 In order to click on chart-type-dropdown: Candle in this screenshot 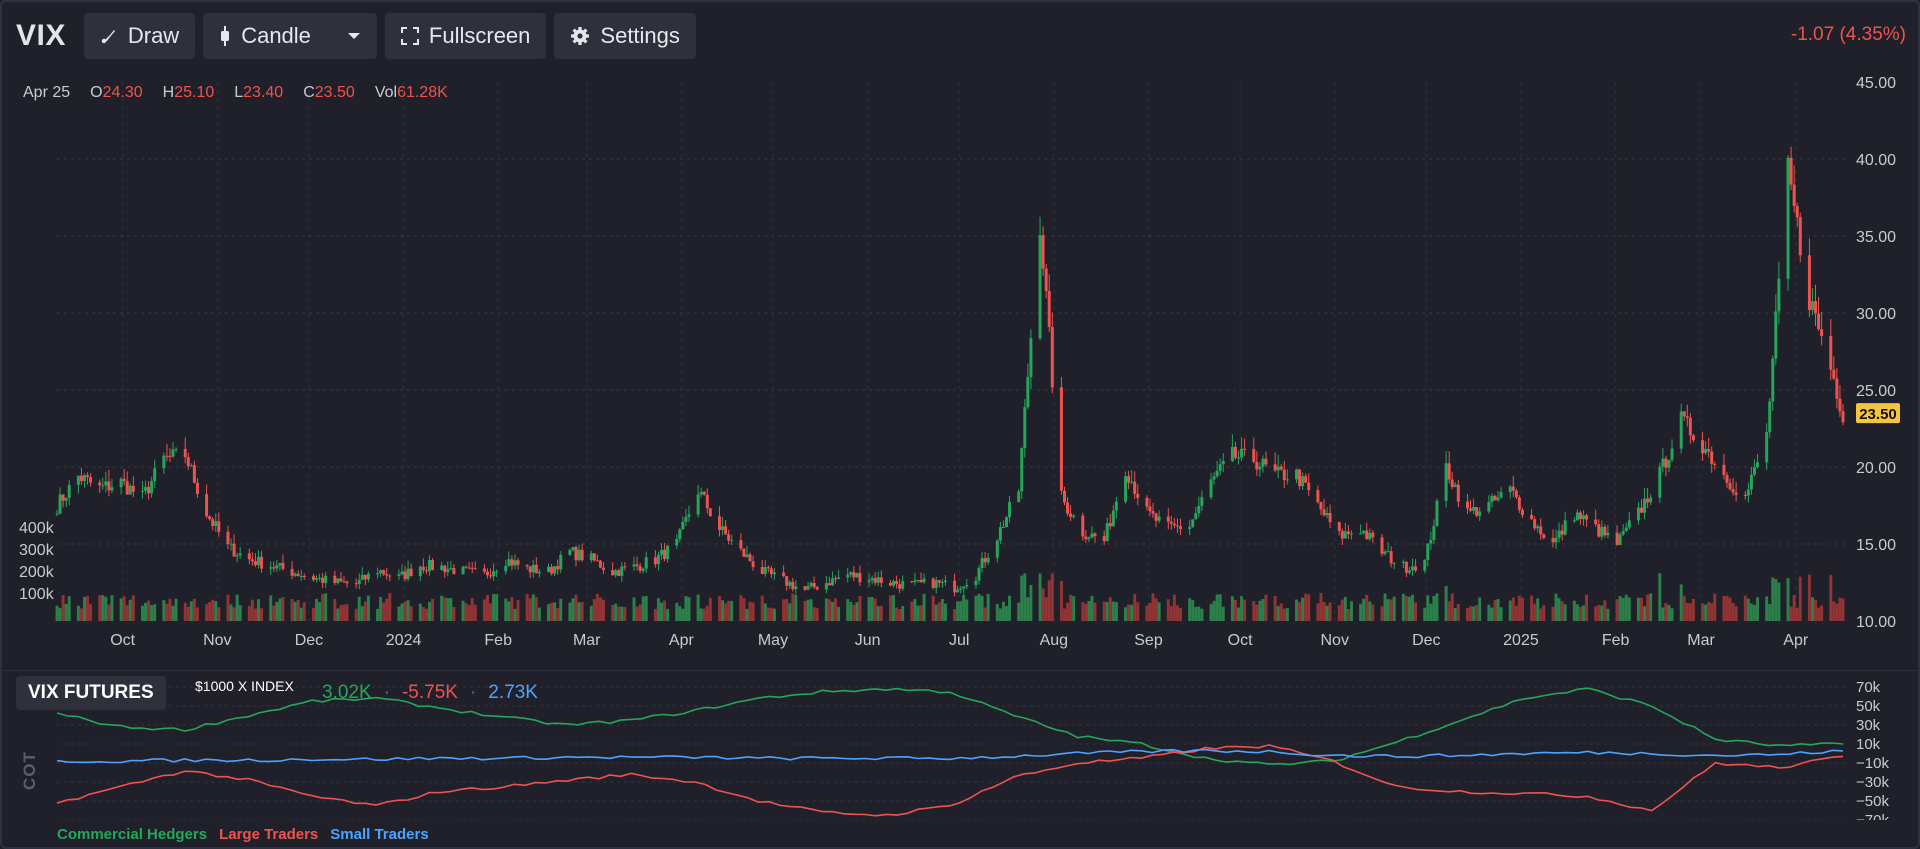, I will do `click(290, 36)`.